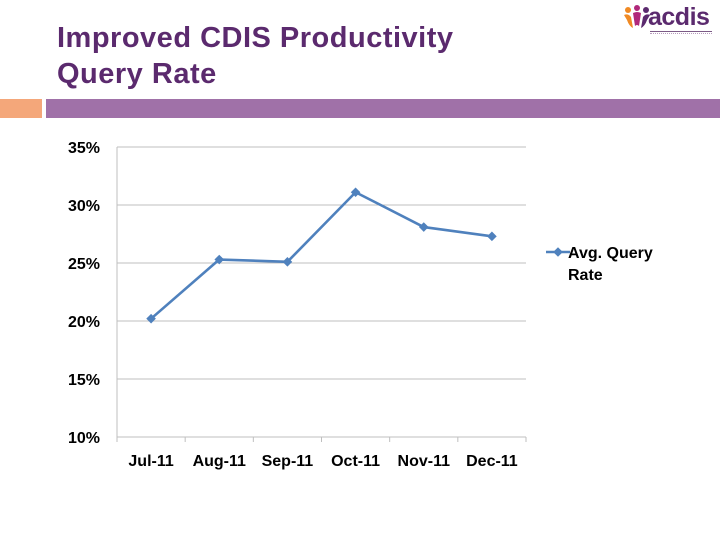  I want to click on slide-title: Improved CDIS Productivity Query Rate, so click(317, 56).